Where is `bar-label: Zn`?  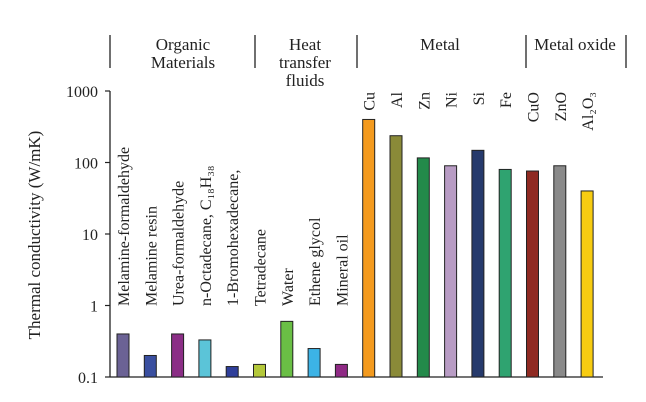 bar-label: Zn is located at coordinates (424, 101).